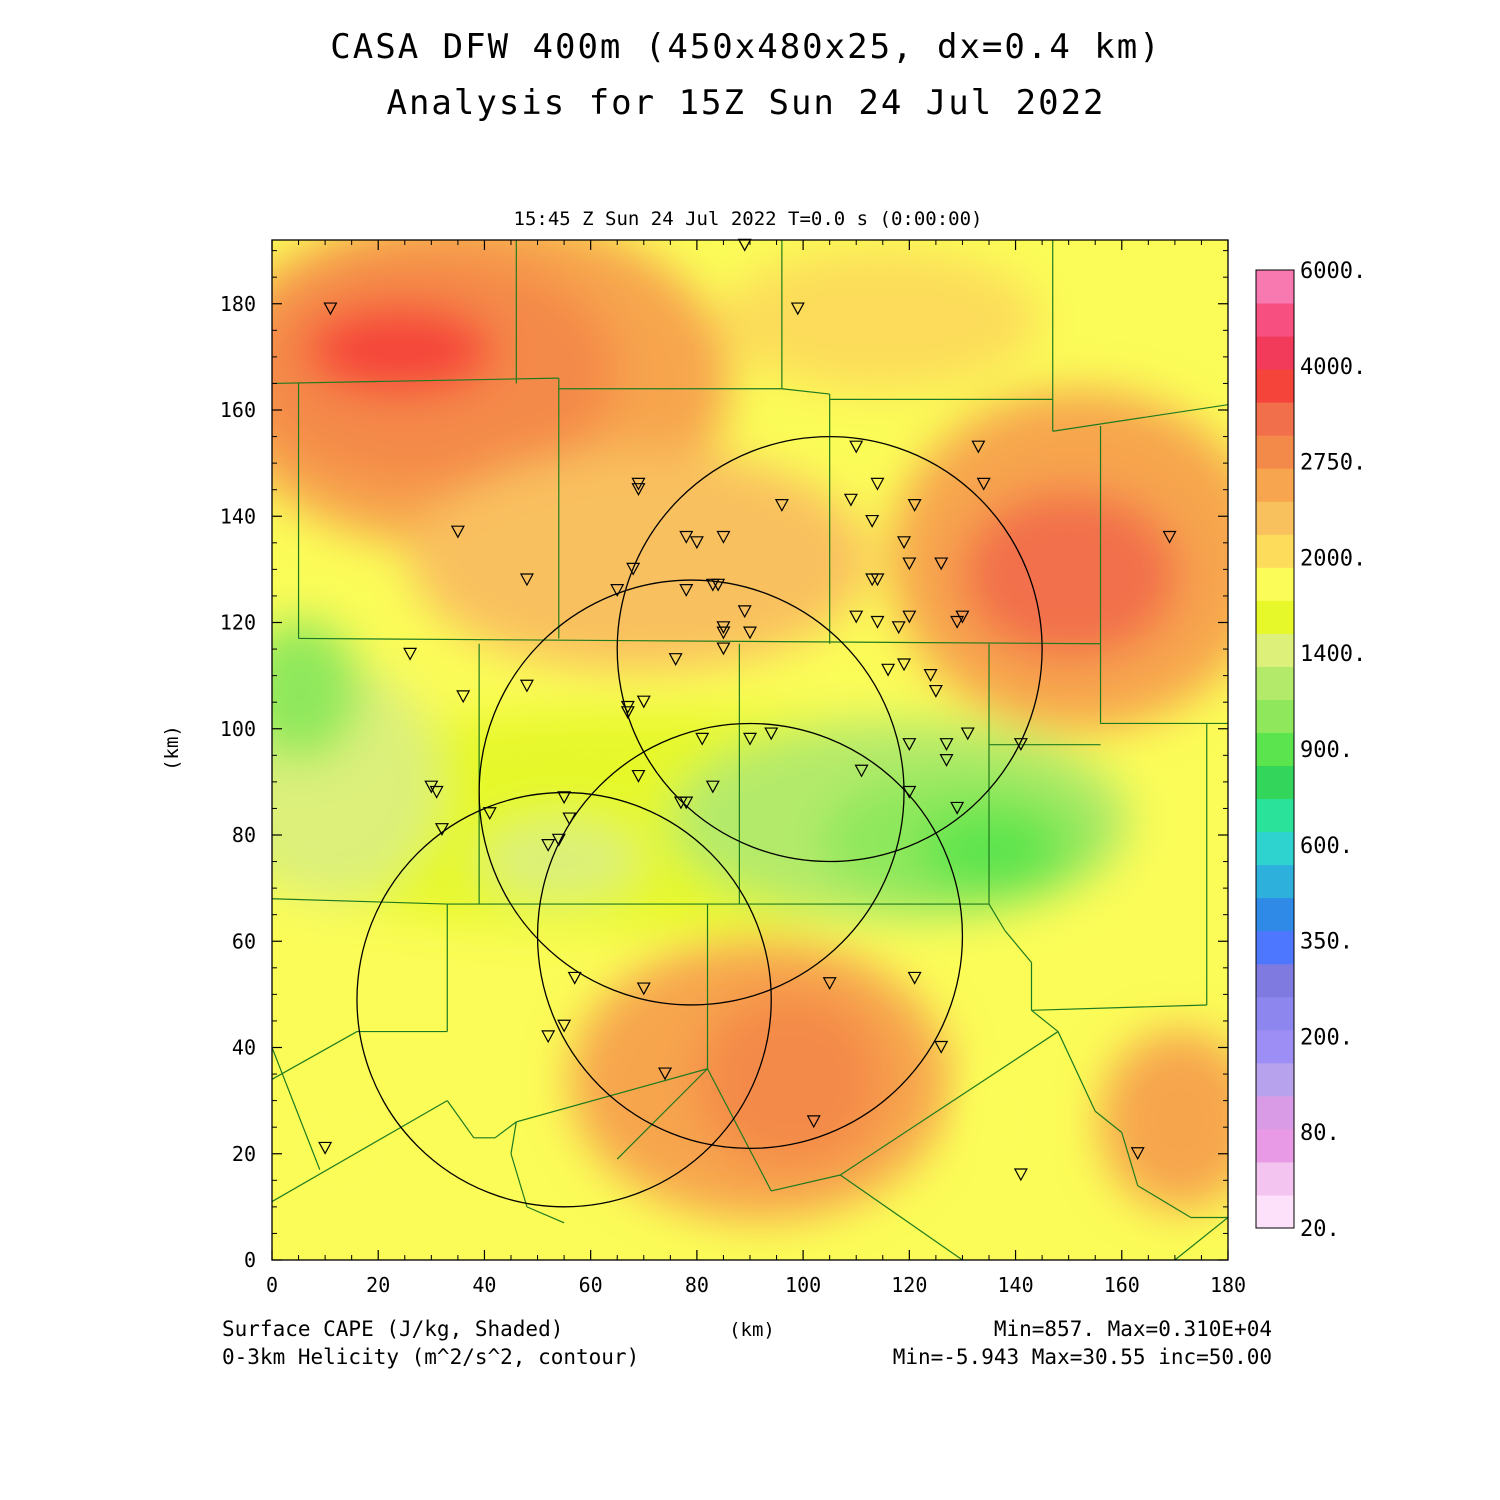 The width and height of the screenshot is (1500, 1500). What do you see at coordinates (909, 1285) in the screenshot?
I see `x-tick-label: 120` at bounding box center [909, 1285].